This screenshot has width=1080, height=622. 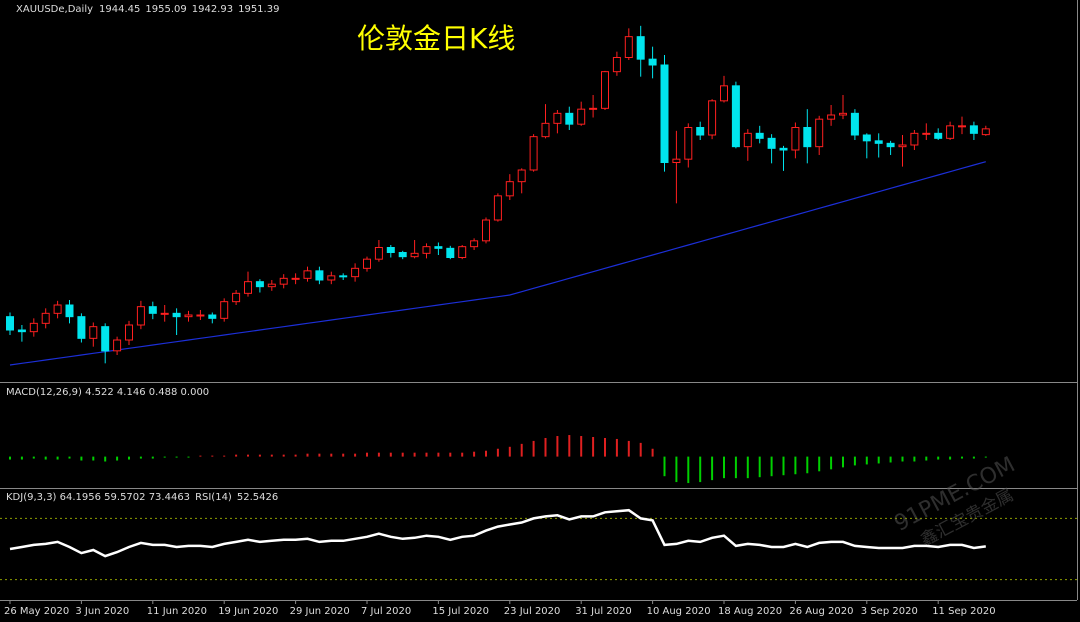 I want to click on low-value: 1942.93, so click(x=212, y=9).